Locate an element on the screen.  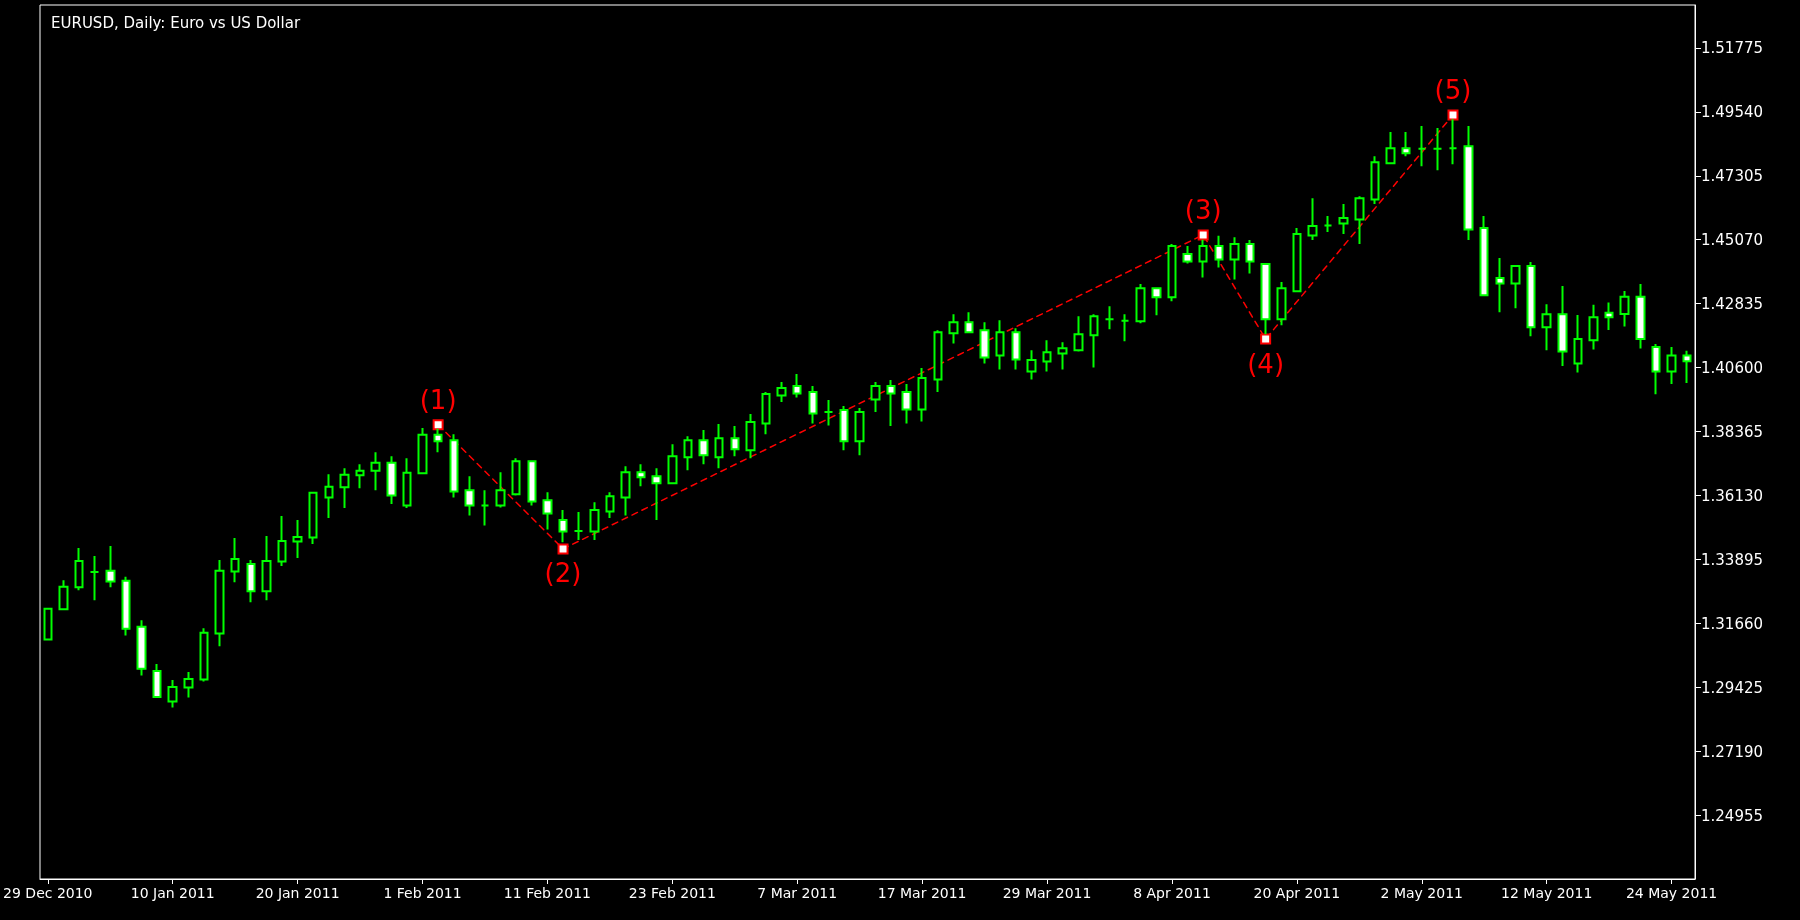
x-tick-label: 29 Mar 2011 is located at coordinates (1047, 893).